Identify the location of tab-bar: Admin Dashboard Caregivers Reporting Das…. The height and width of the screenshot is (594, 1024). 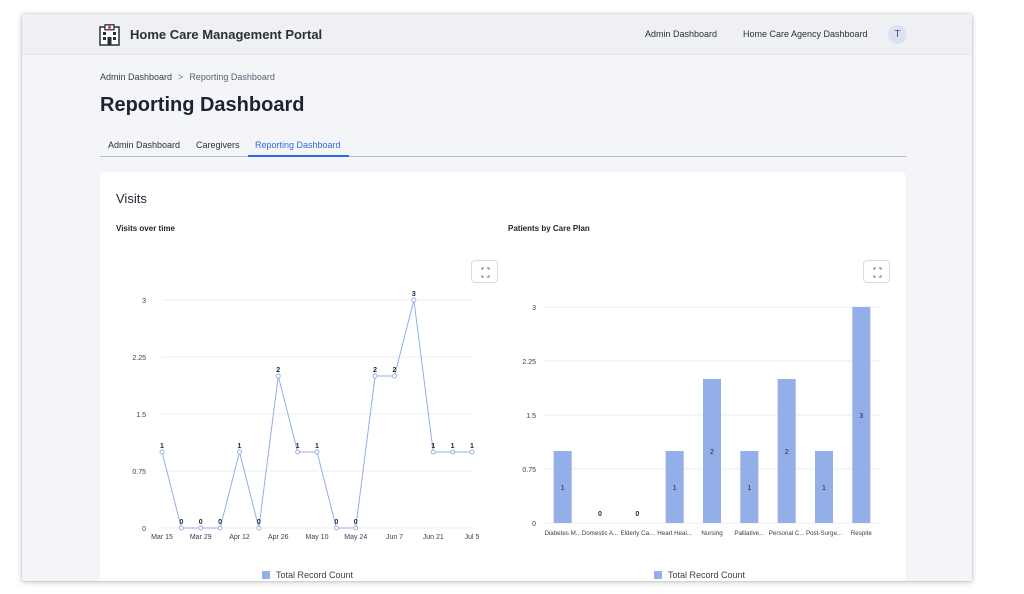
(503, 147).